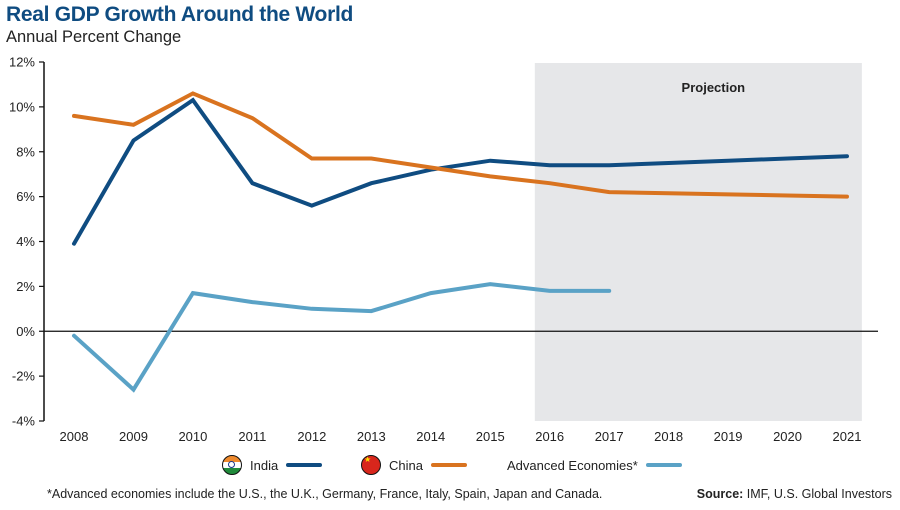  Describe the element at coordinates (24, 421) in the screenshot. I see `y-tick-label: -4%` at that location.